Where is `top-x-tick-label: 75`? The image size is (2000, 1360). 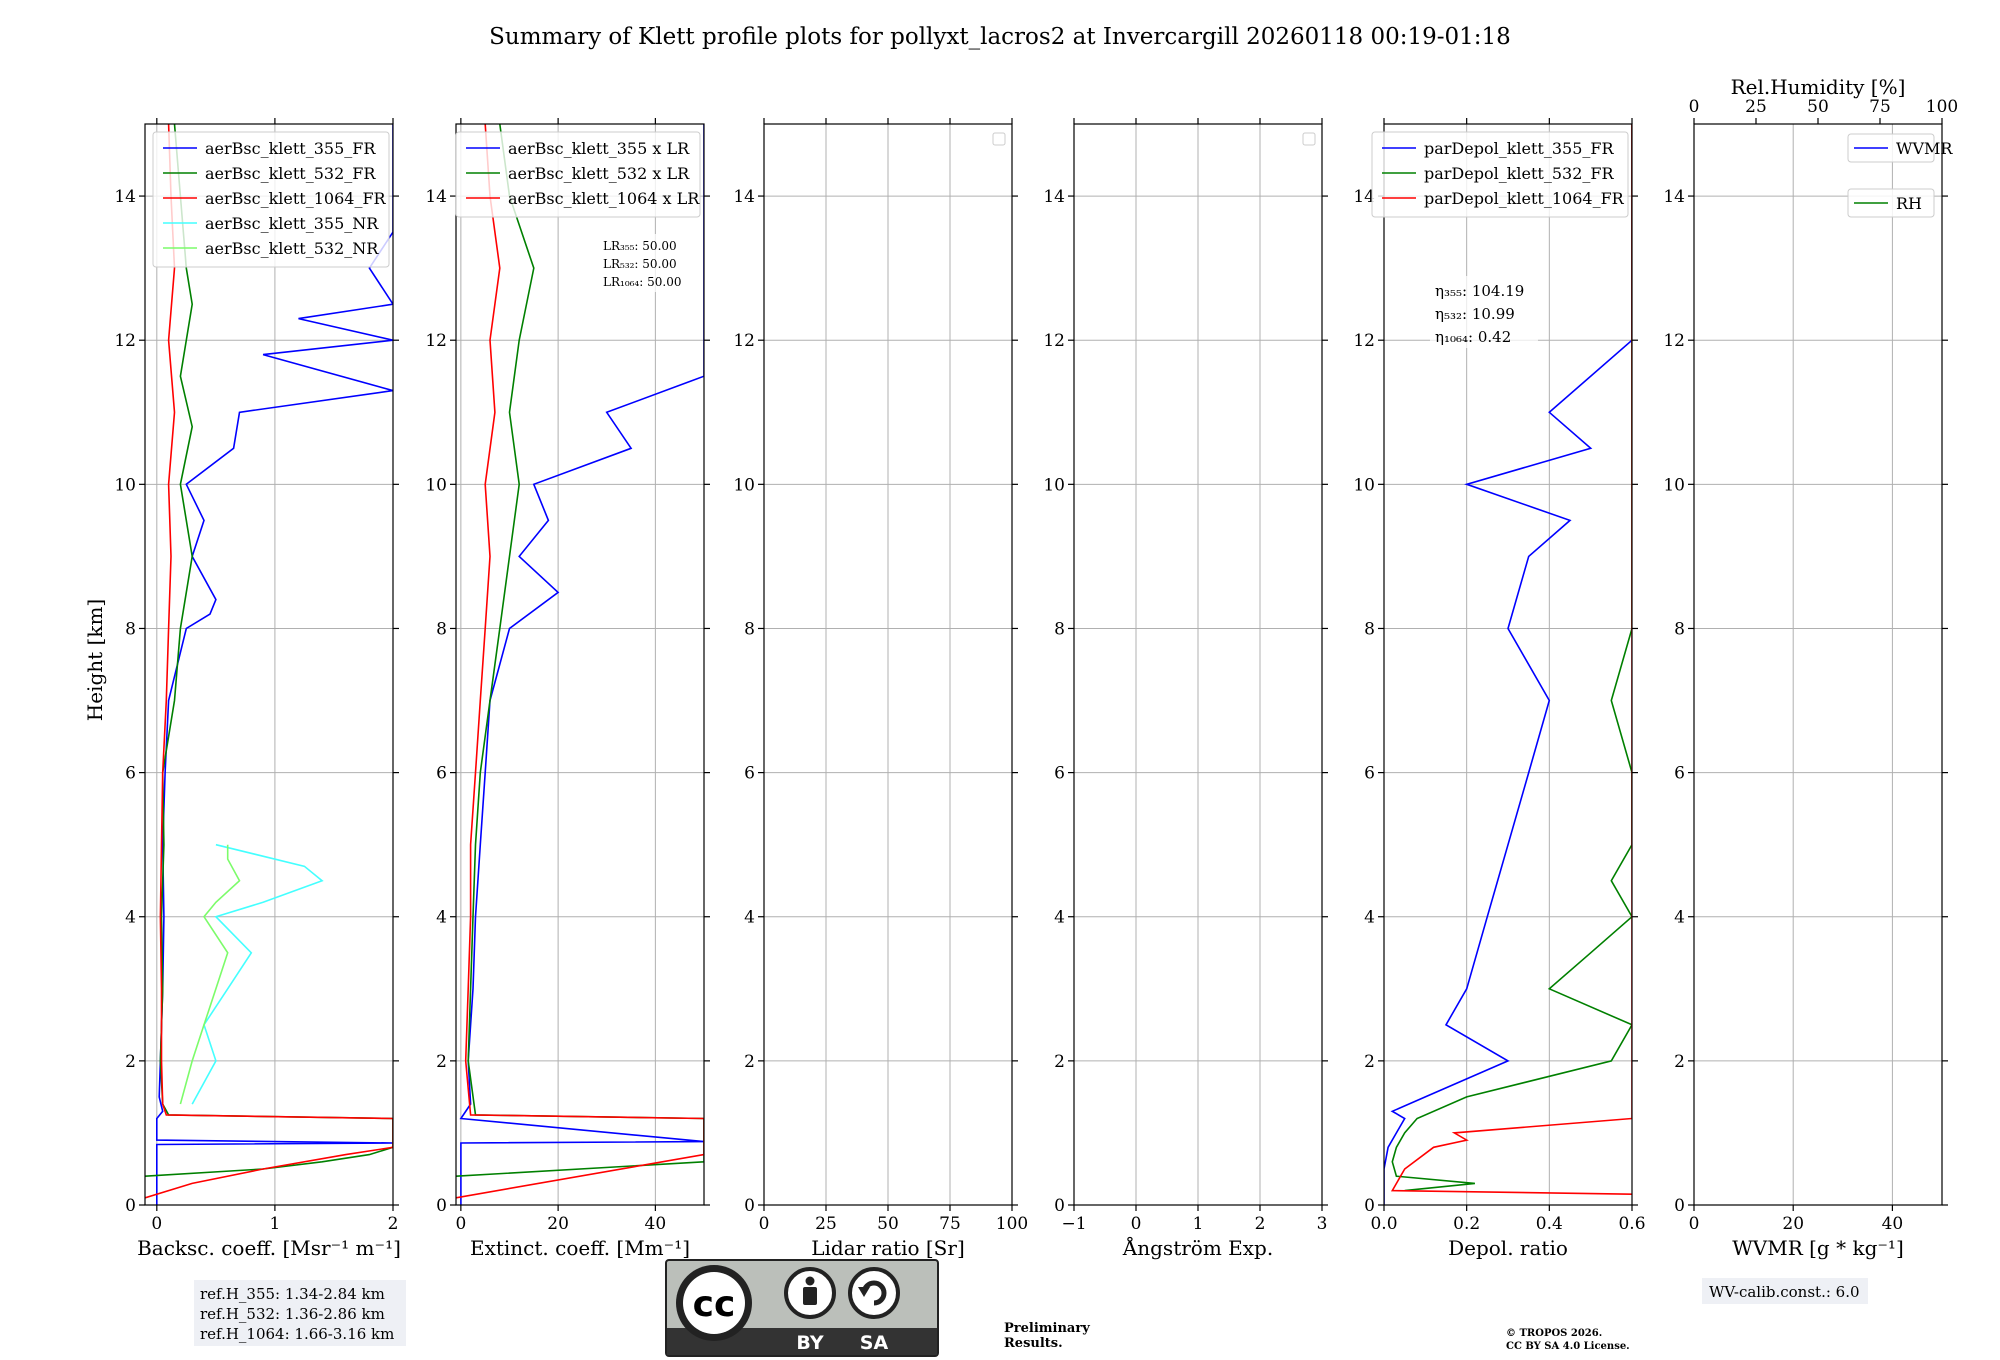 top-x-tick-label: 75 is located at coordinates (1880, 107).